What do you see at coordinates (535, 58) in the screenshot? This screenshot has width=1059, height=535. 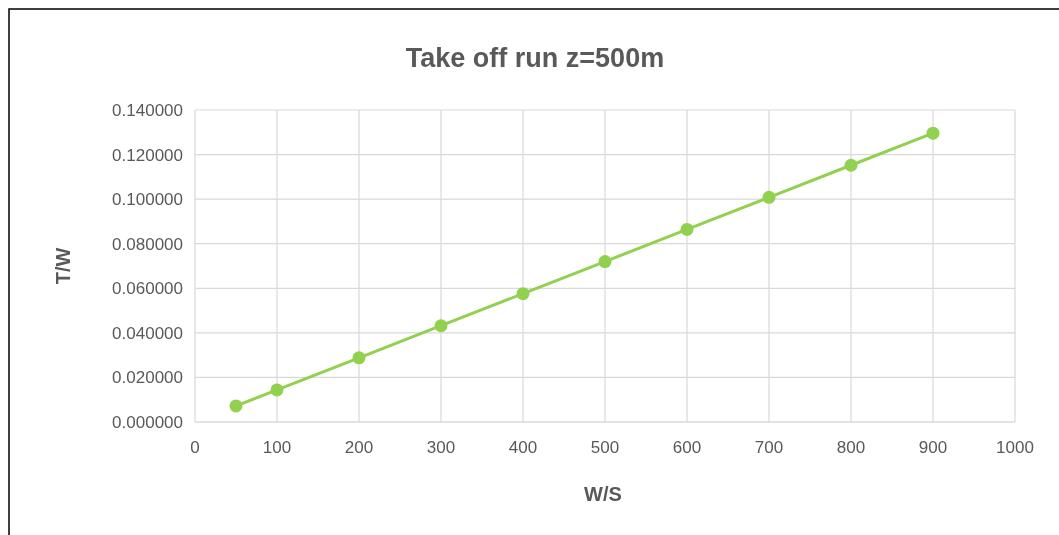 I see `chart-title: Take off run z=500m` at bounding box center [535, 58].